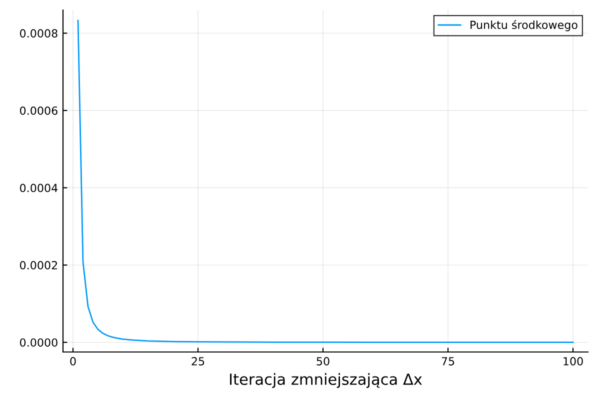  Describe the element at coordinates (73, 361) in the screenshot. I see `x-tick-label: 0` at that location.